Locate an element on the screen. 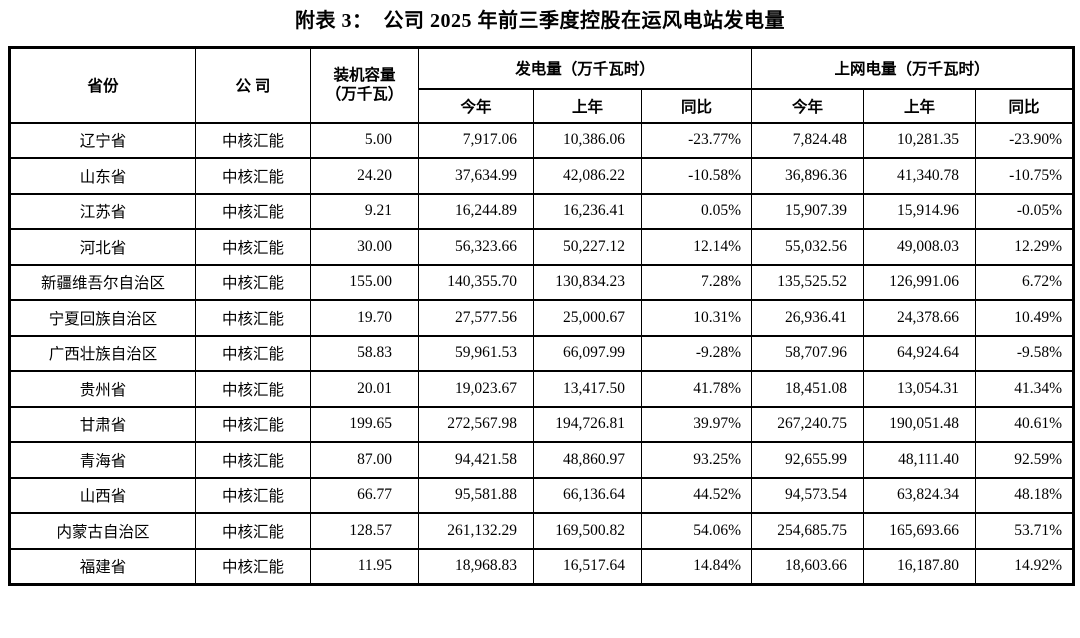 The image size is (1080, 638). gen-last-year-cell: 66,136.64 is located at coordinates (587, 495).